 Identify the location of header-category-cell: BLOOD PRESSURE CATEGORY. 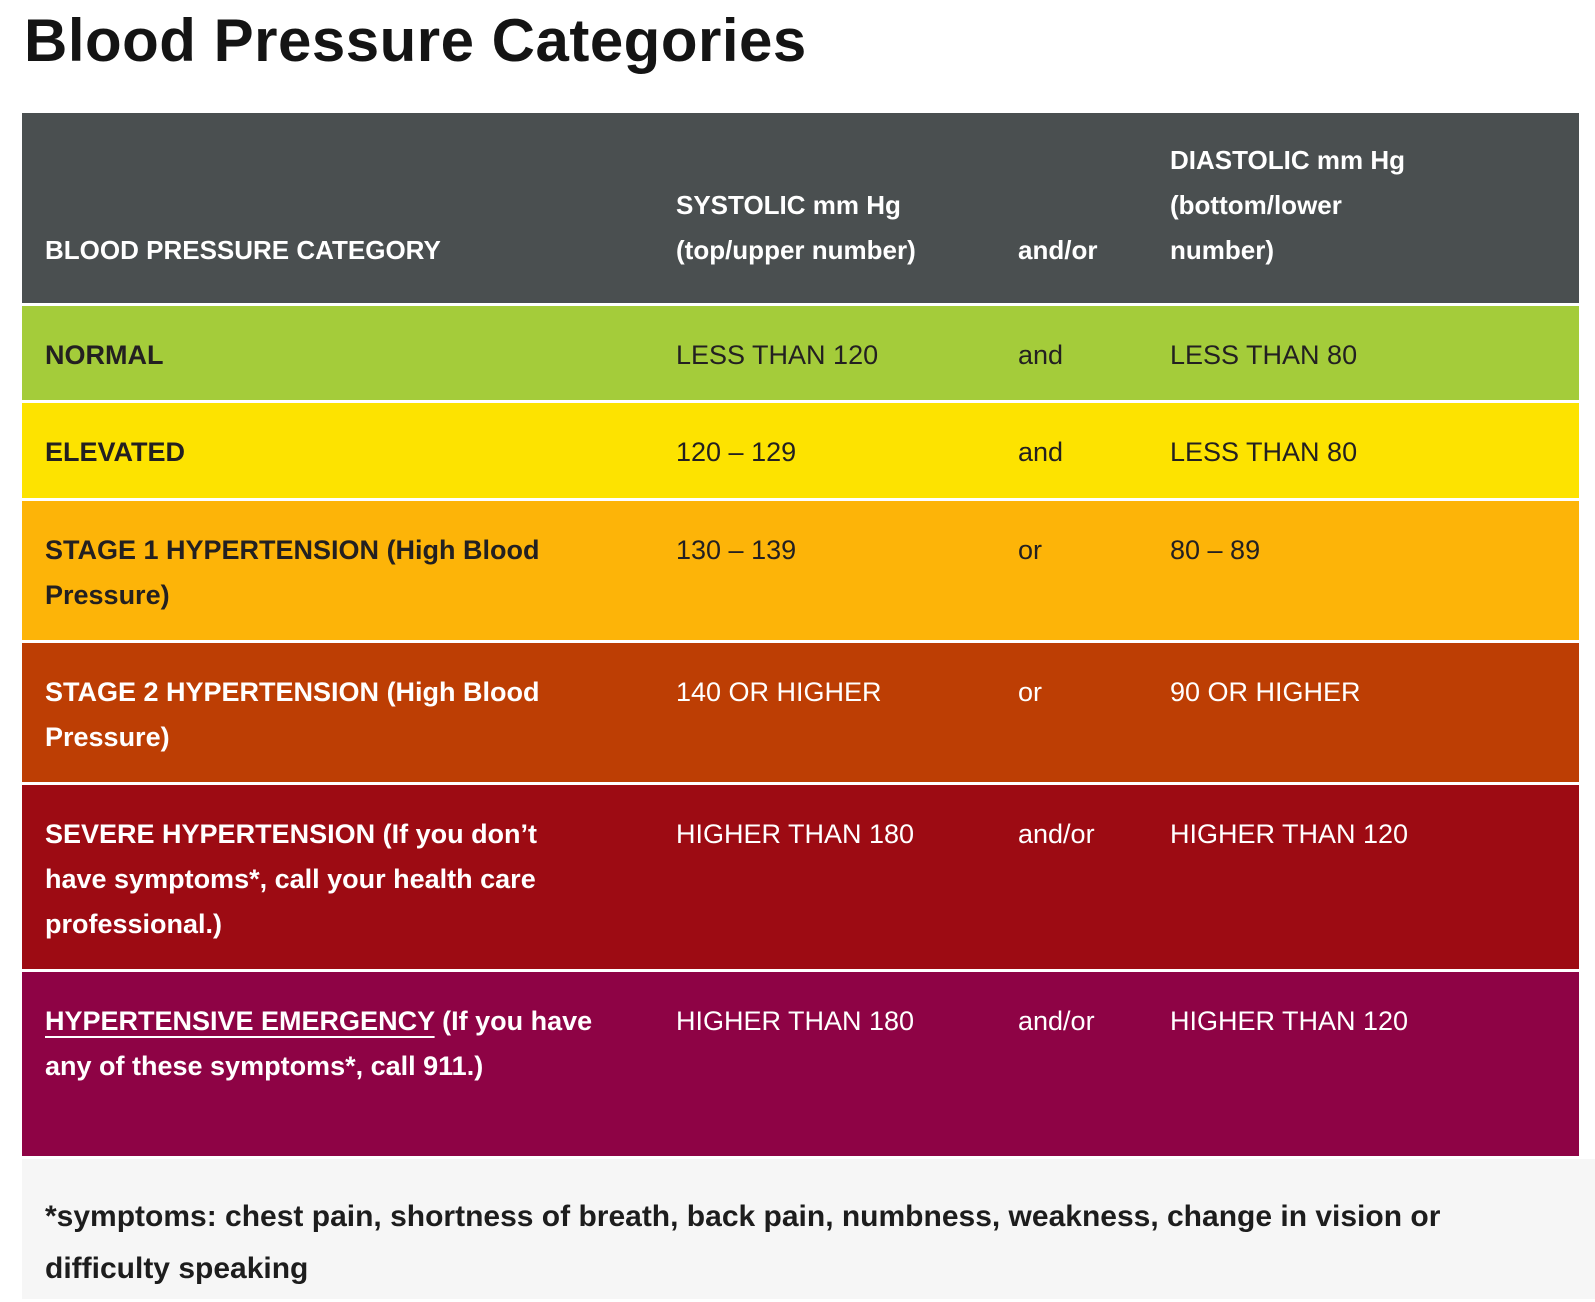
(338, 250).